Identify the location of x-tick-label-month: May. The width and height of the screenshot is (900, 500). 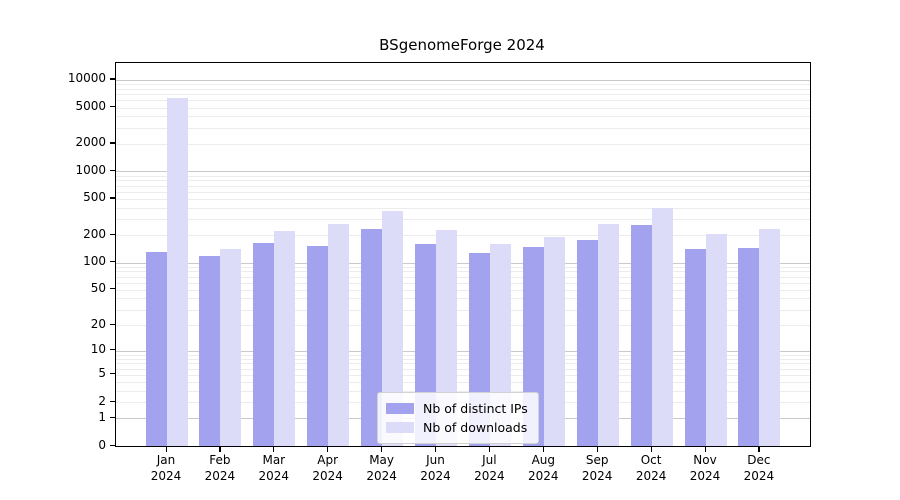
(381, 460).